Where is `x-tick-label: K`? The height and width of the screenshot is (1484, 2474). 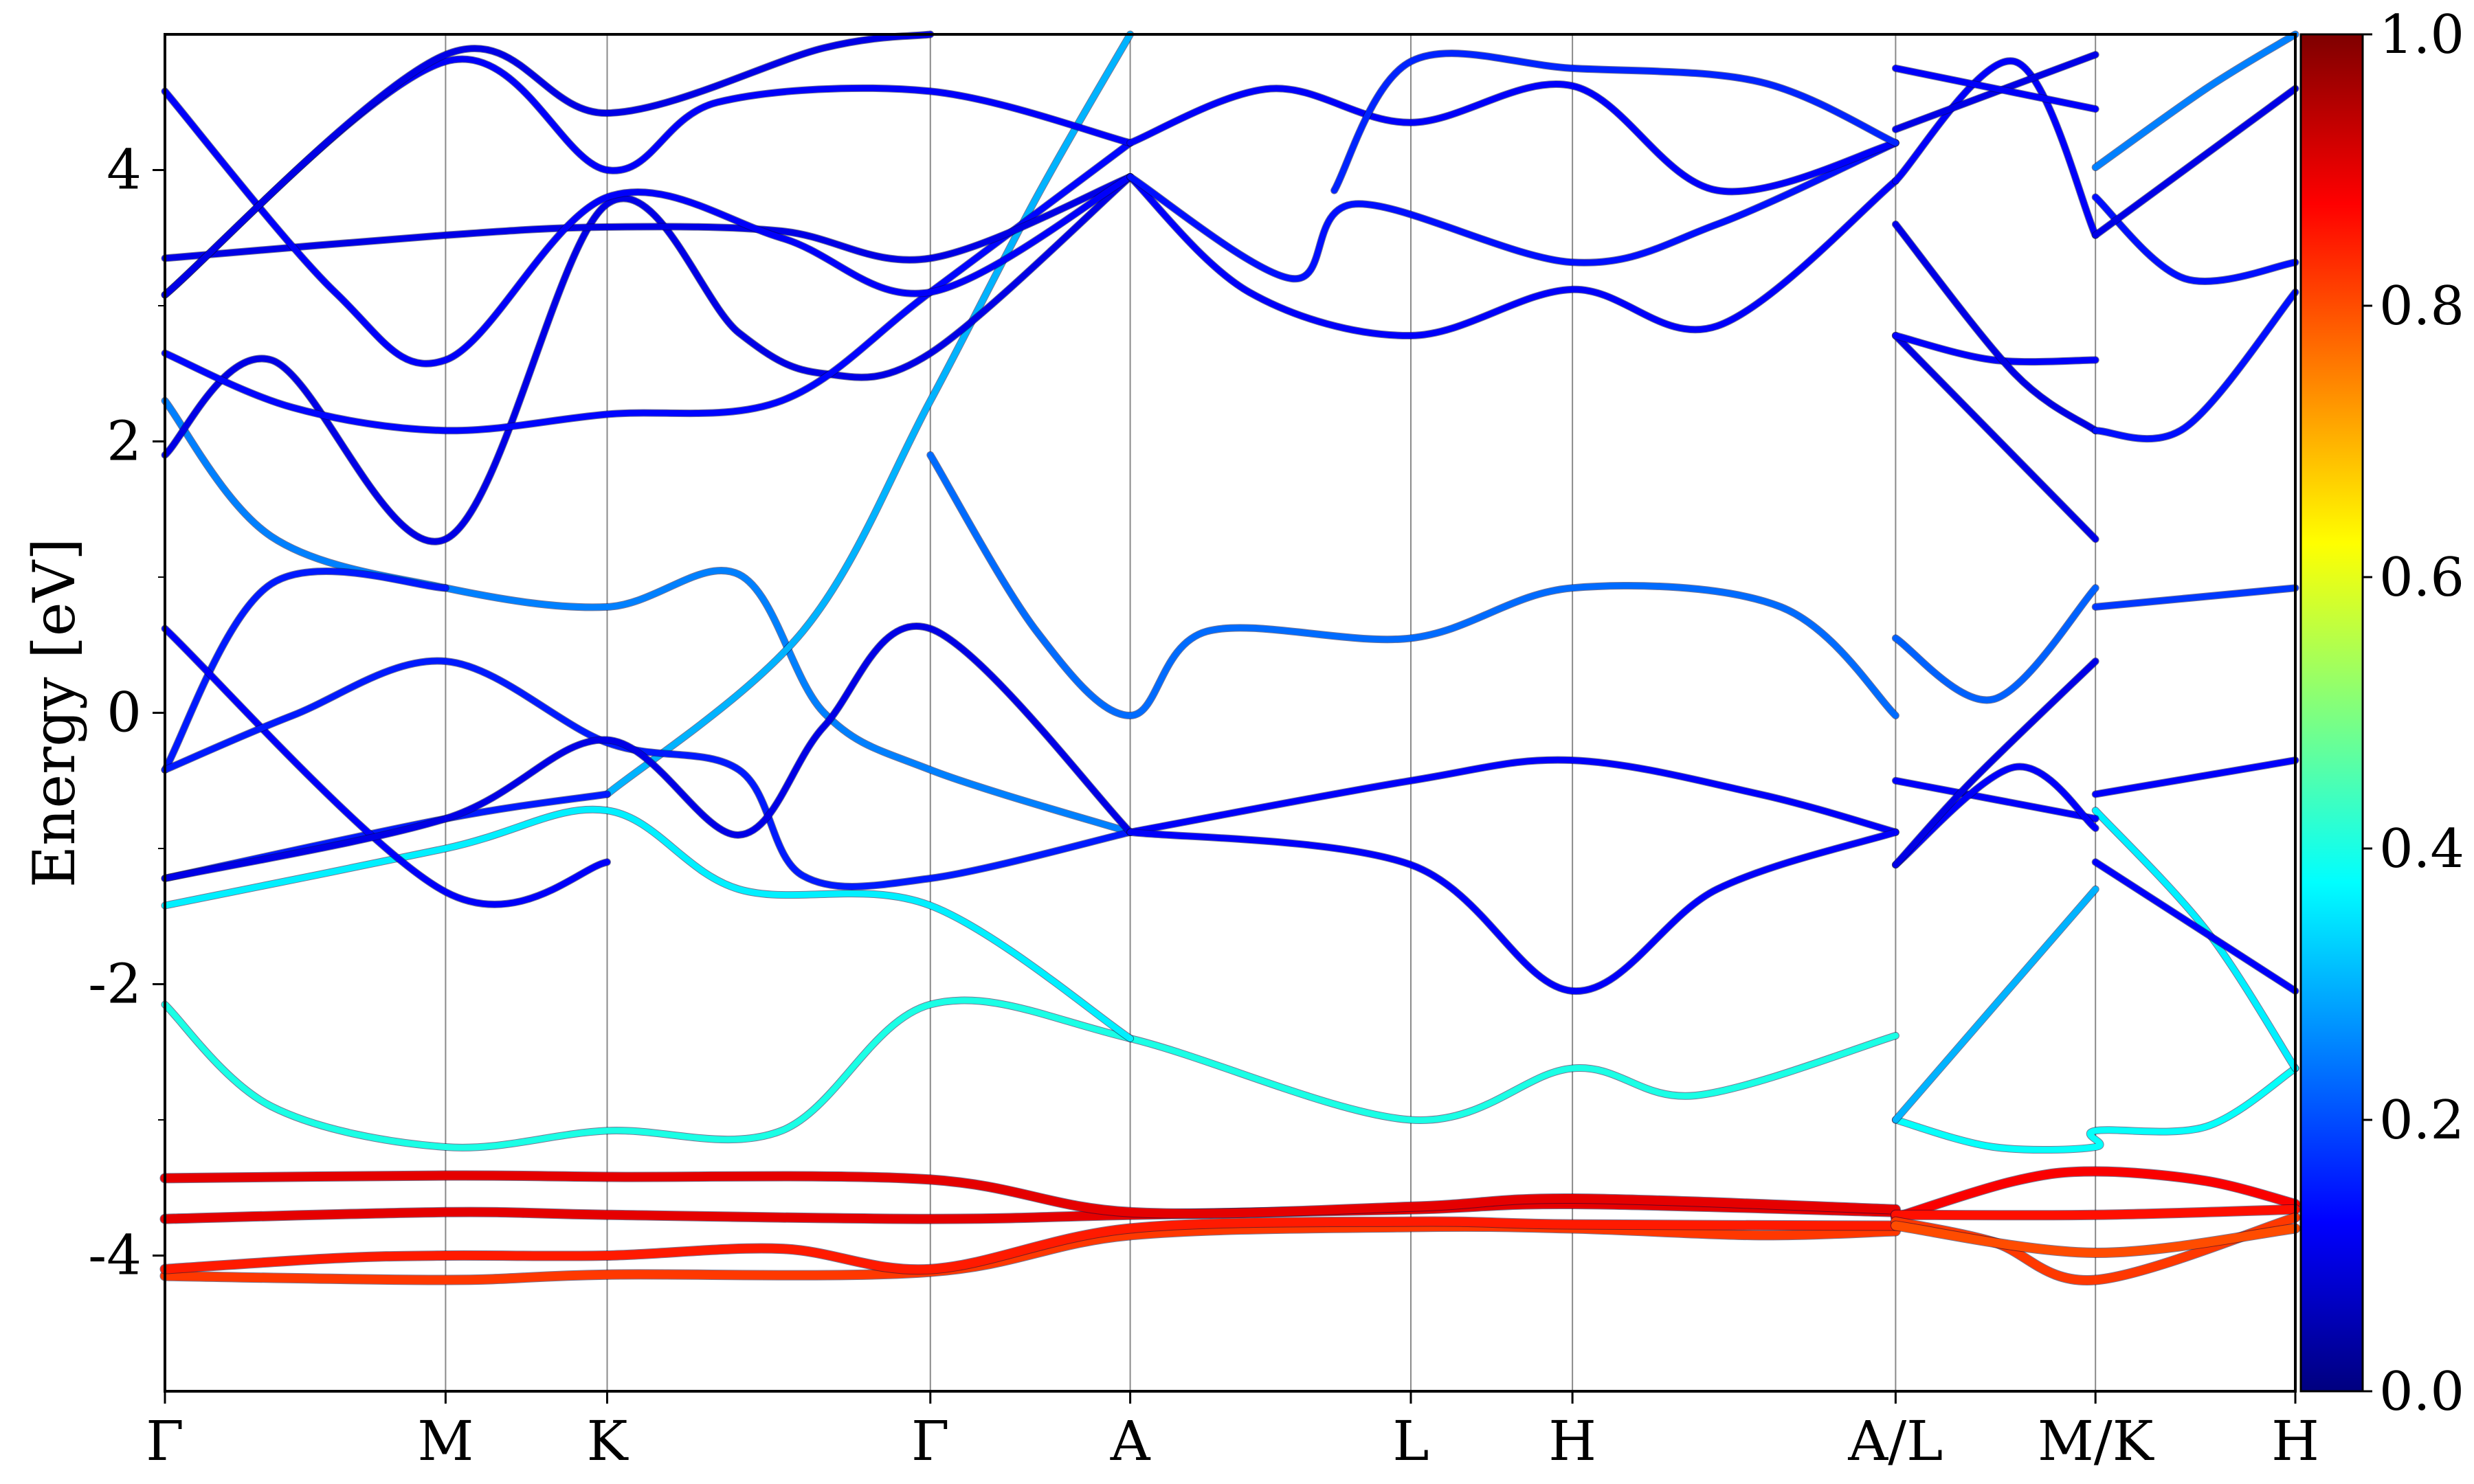
x-tick-label: K is located at coordinates (608, 1441).